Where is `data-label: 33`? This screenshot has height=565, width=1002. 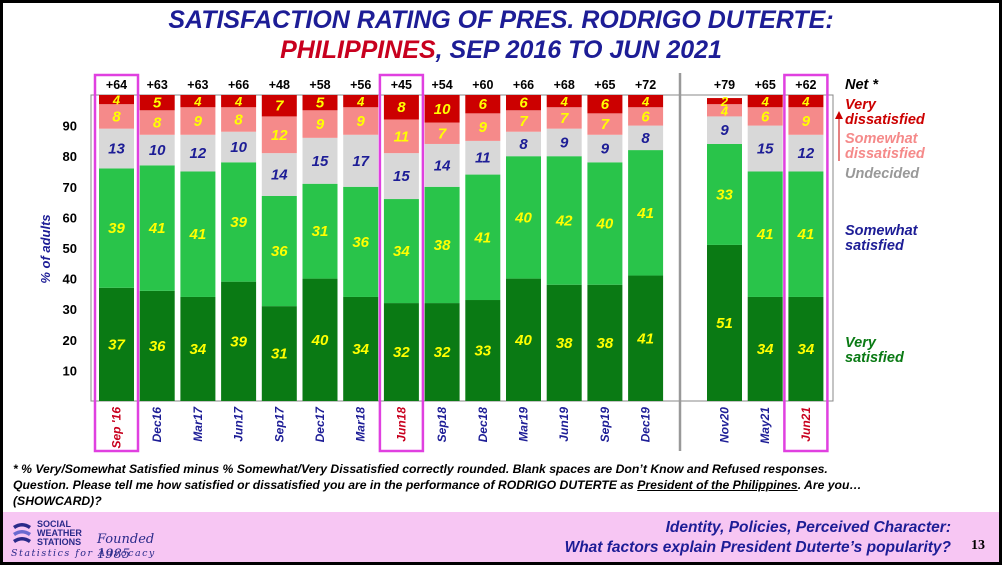 data-label: 33 is located at coordinates (724, 194).